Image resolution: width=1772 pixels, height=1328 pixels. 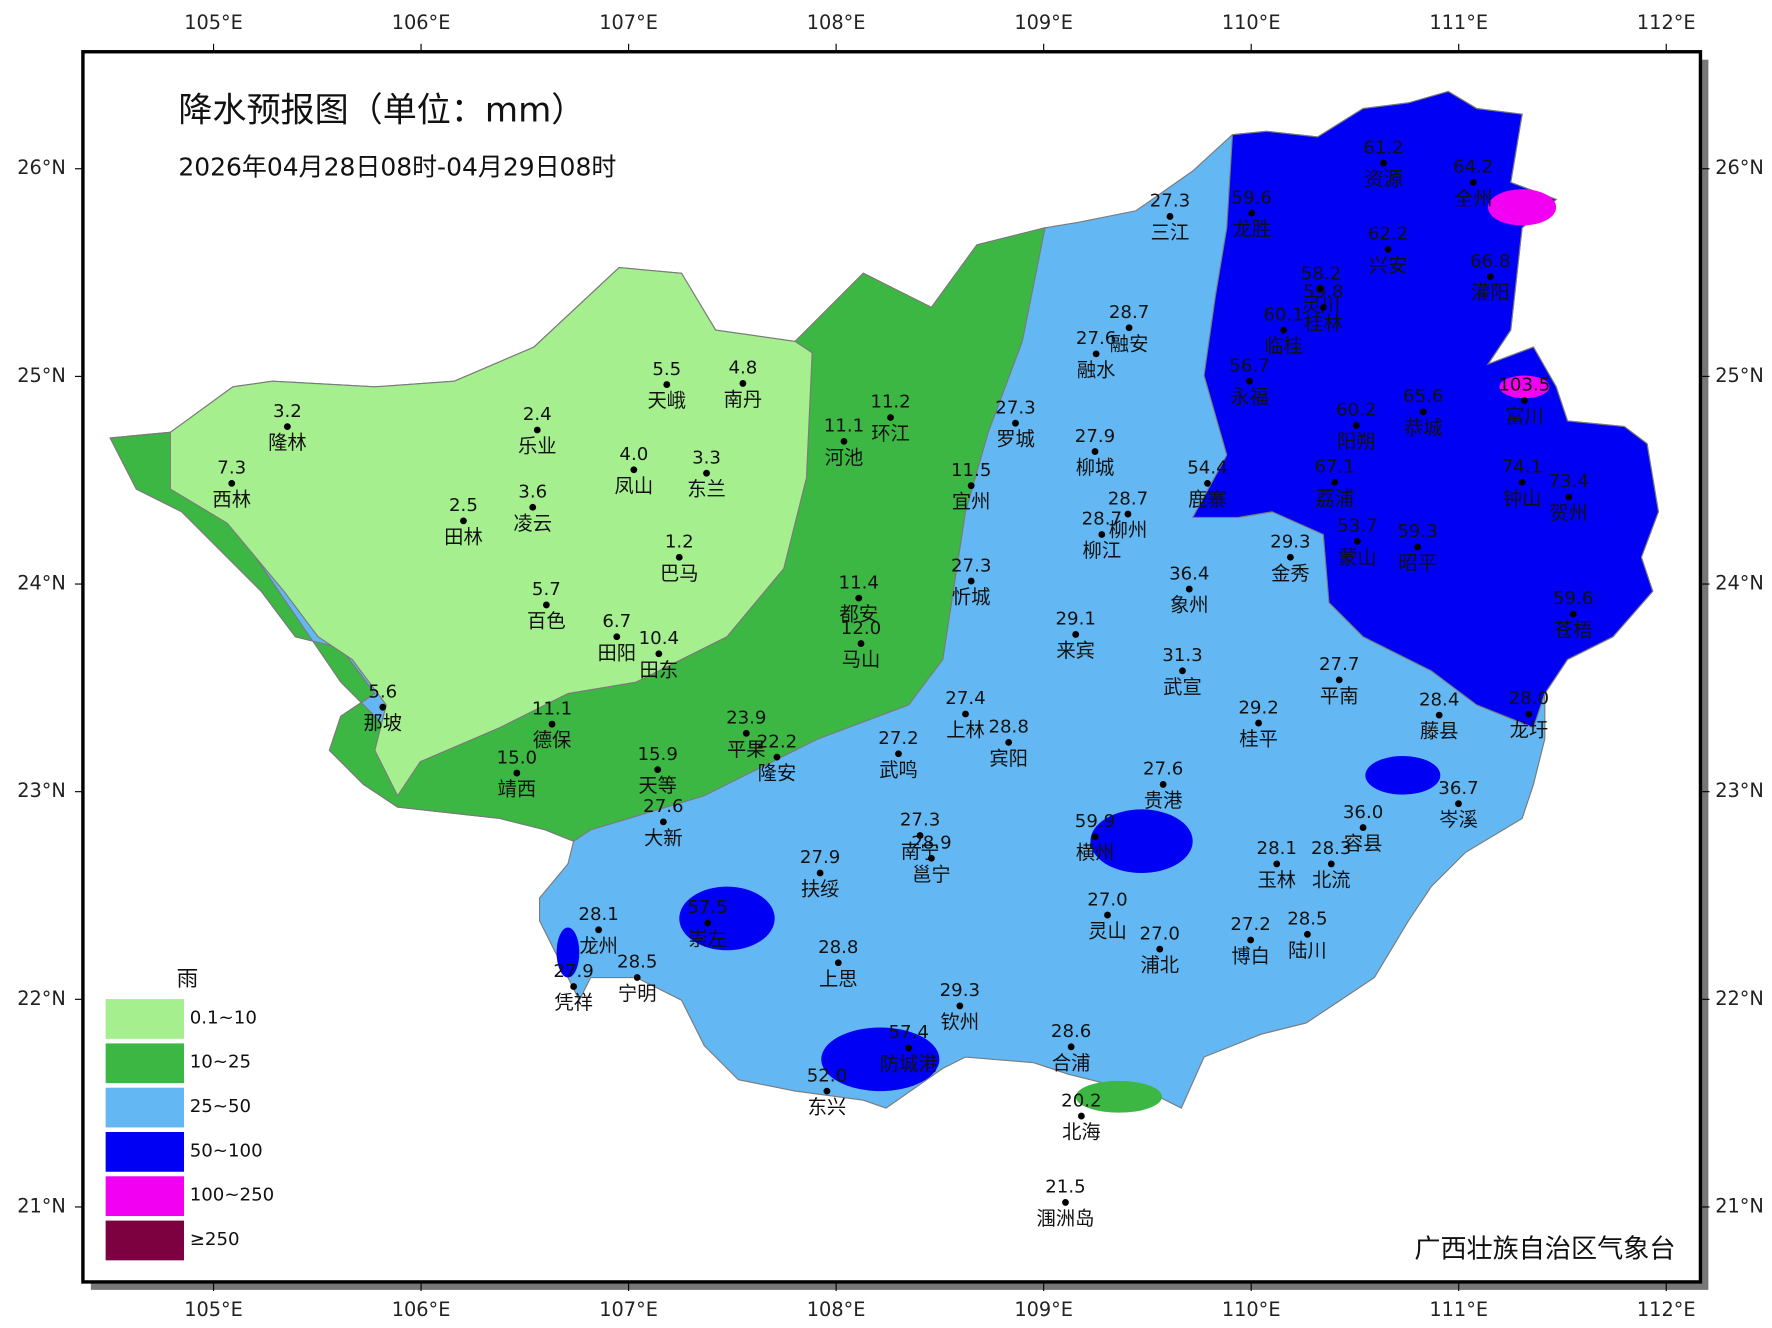 What do you see at coordinates (1666, 22) in the screenshot?
I see `lon-label: 112°E` at bounding box center [1666, 22].